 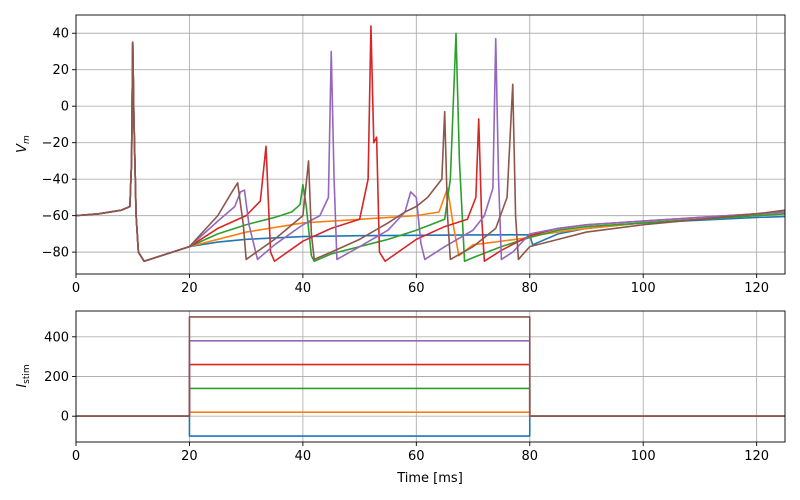 I want to click on voltage-y-axis-label: Vm, so click(x=23, y=144).